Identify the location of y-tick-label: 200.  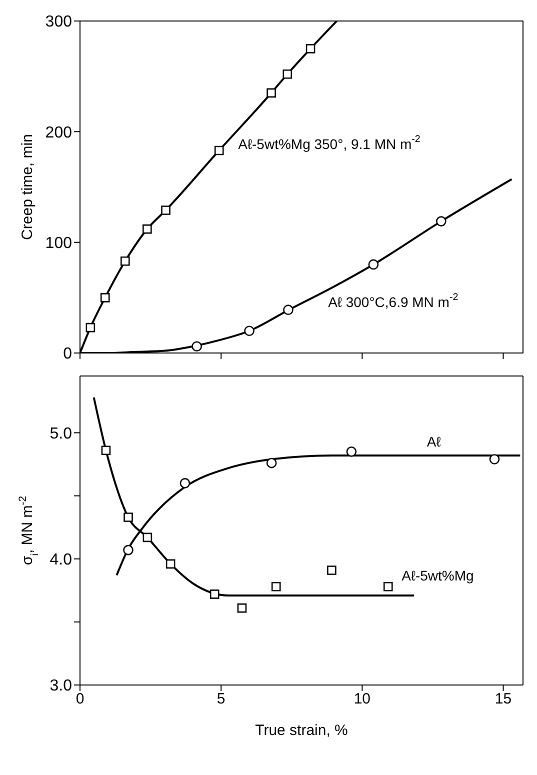
(58, 133).